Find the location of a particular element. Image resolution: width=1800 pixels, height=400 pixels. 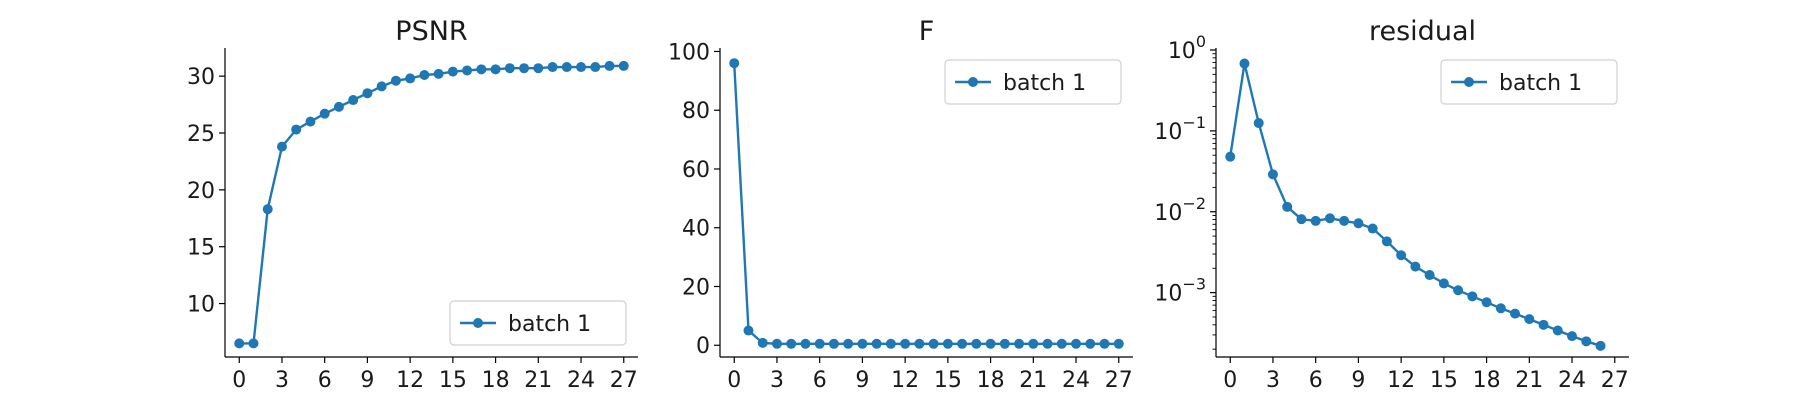

y-tick-label: 60 is located at coordinates (696, 170).